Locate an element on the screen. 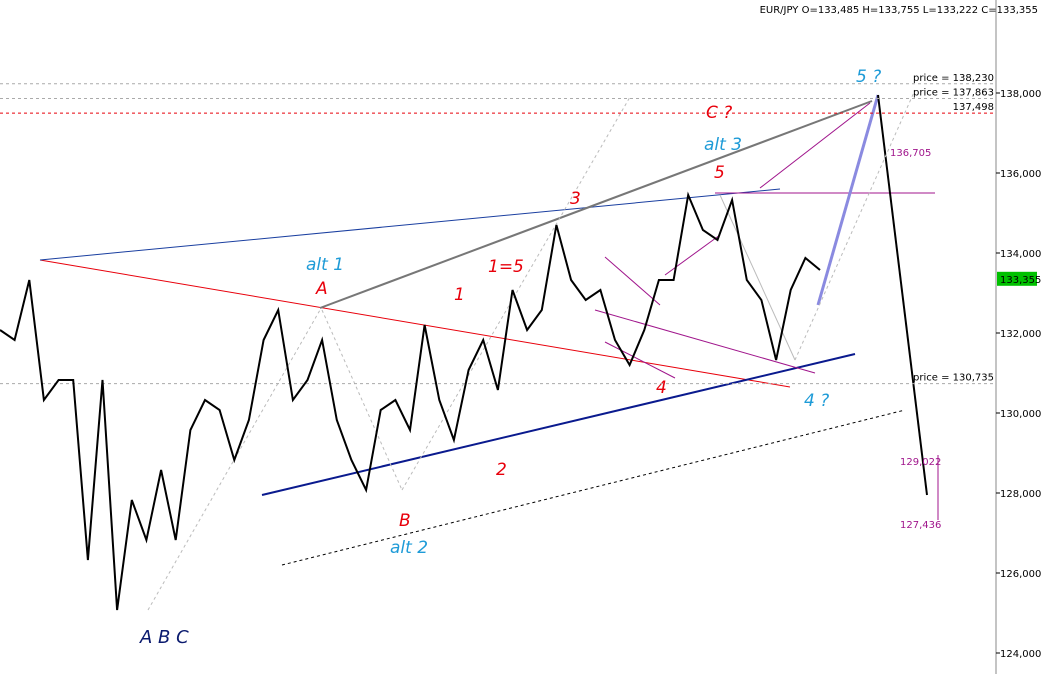 The height and width of the screenshot is (674, 1050). price-label: 137,498 is located at coordinates (973, 107).